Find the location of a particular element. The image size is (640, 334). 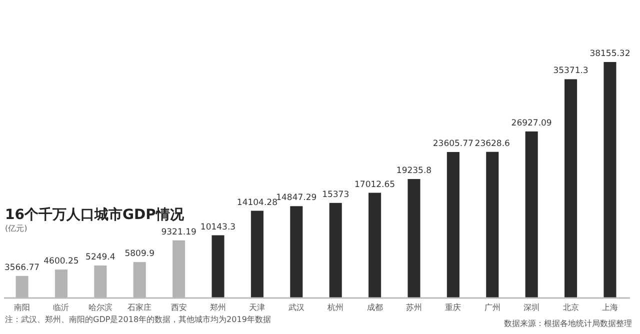

data-label: 23628.6 is located at coordinates (492, 143).